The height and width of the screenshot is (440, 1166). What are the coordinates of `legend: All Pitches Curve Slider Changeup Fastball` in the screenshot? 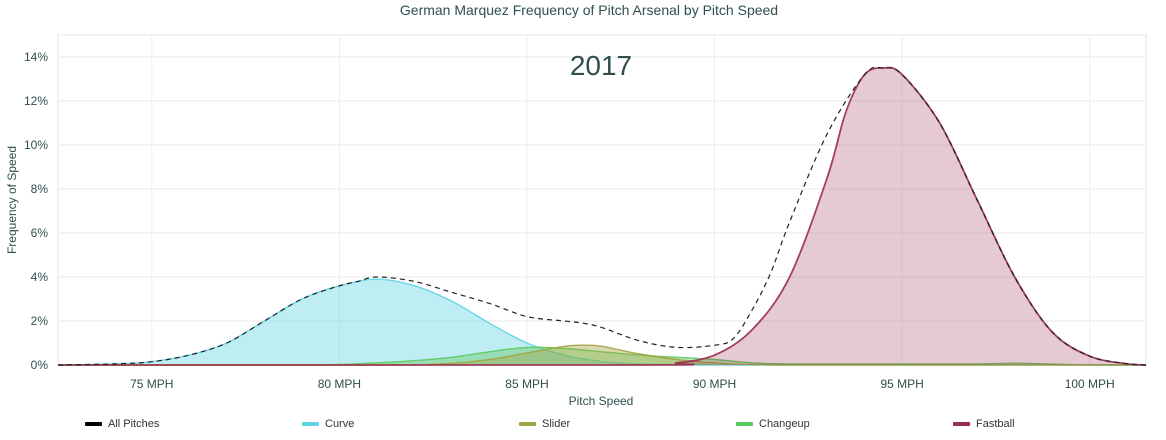 It's located at (583, 428).